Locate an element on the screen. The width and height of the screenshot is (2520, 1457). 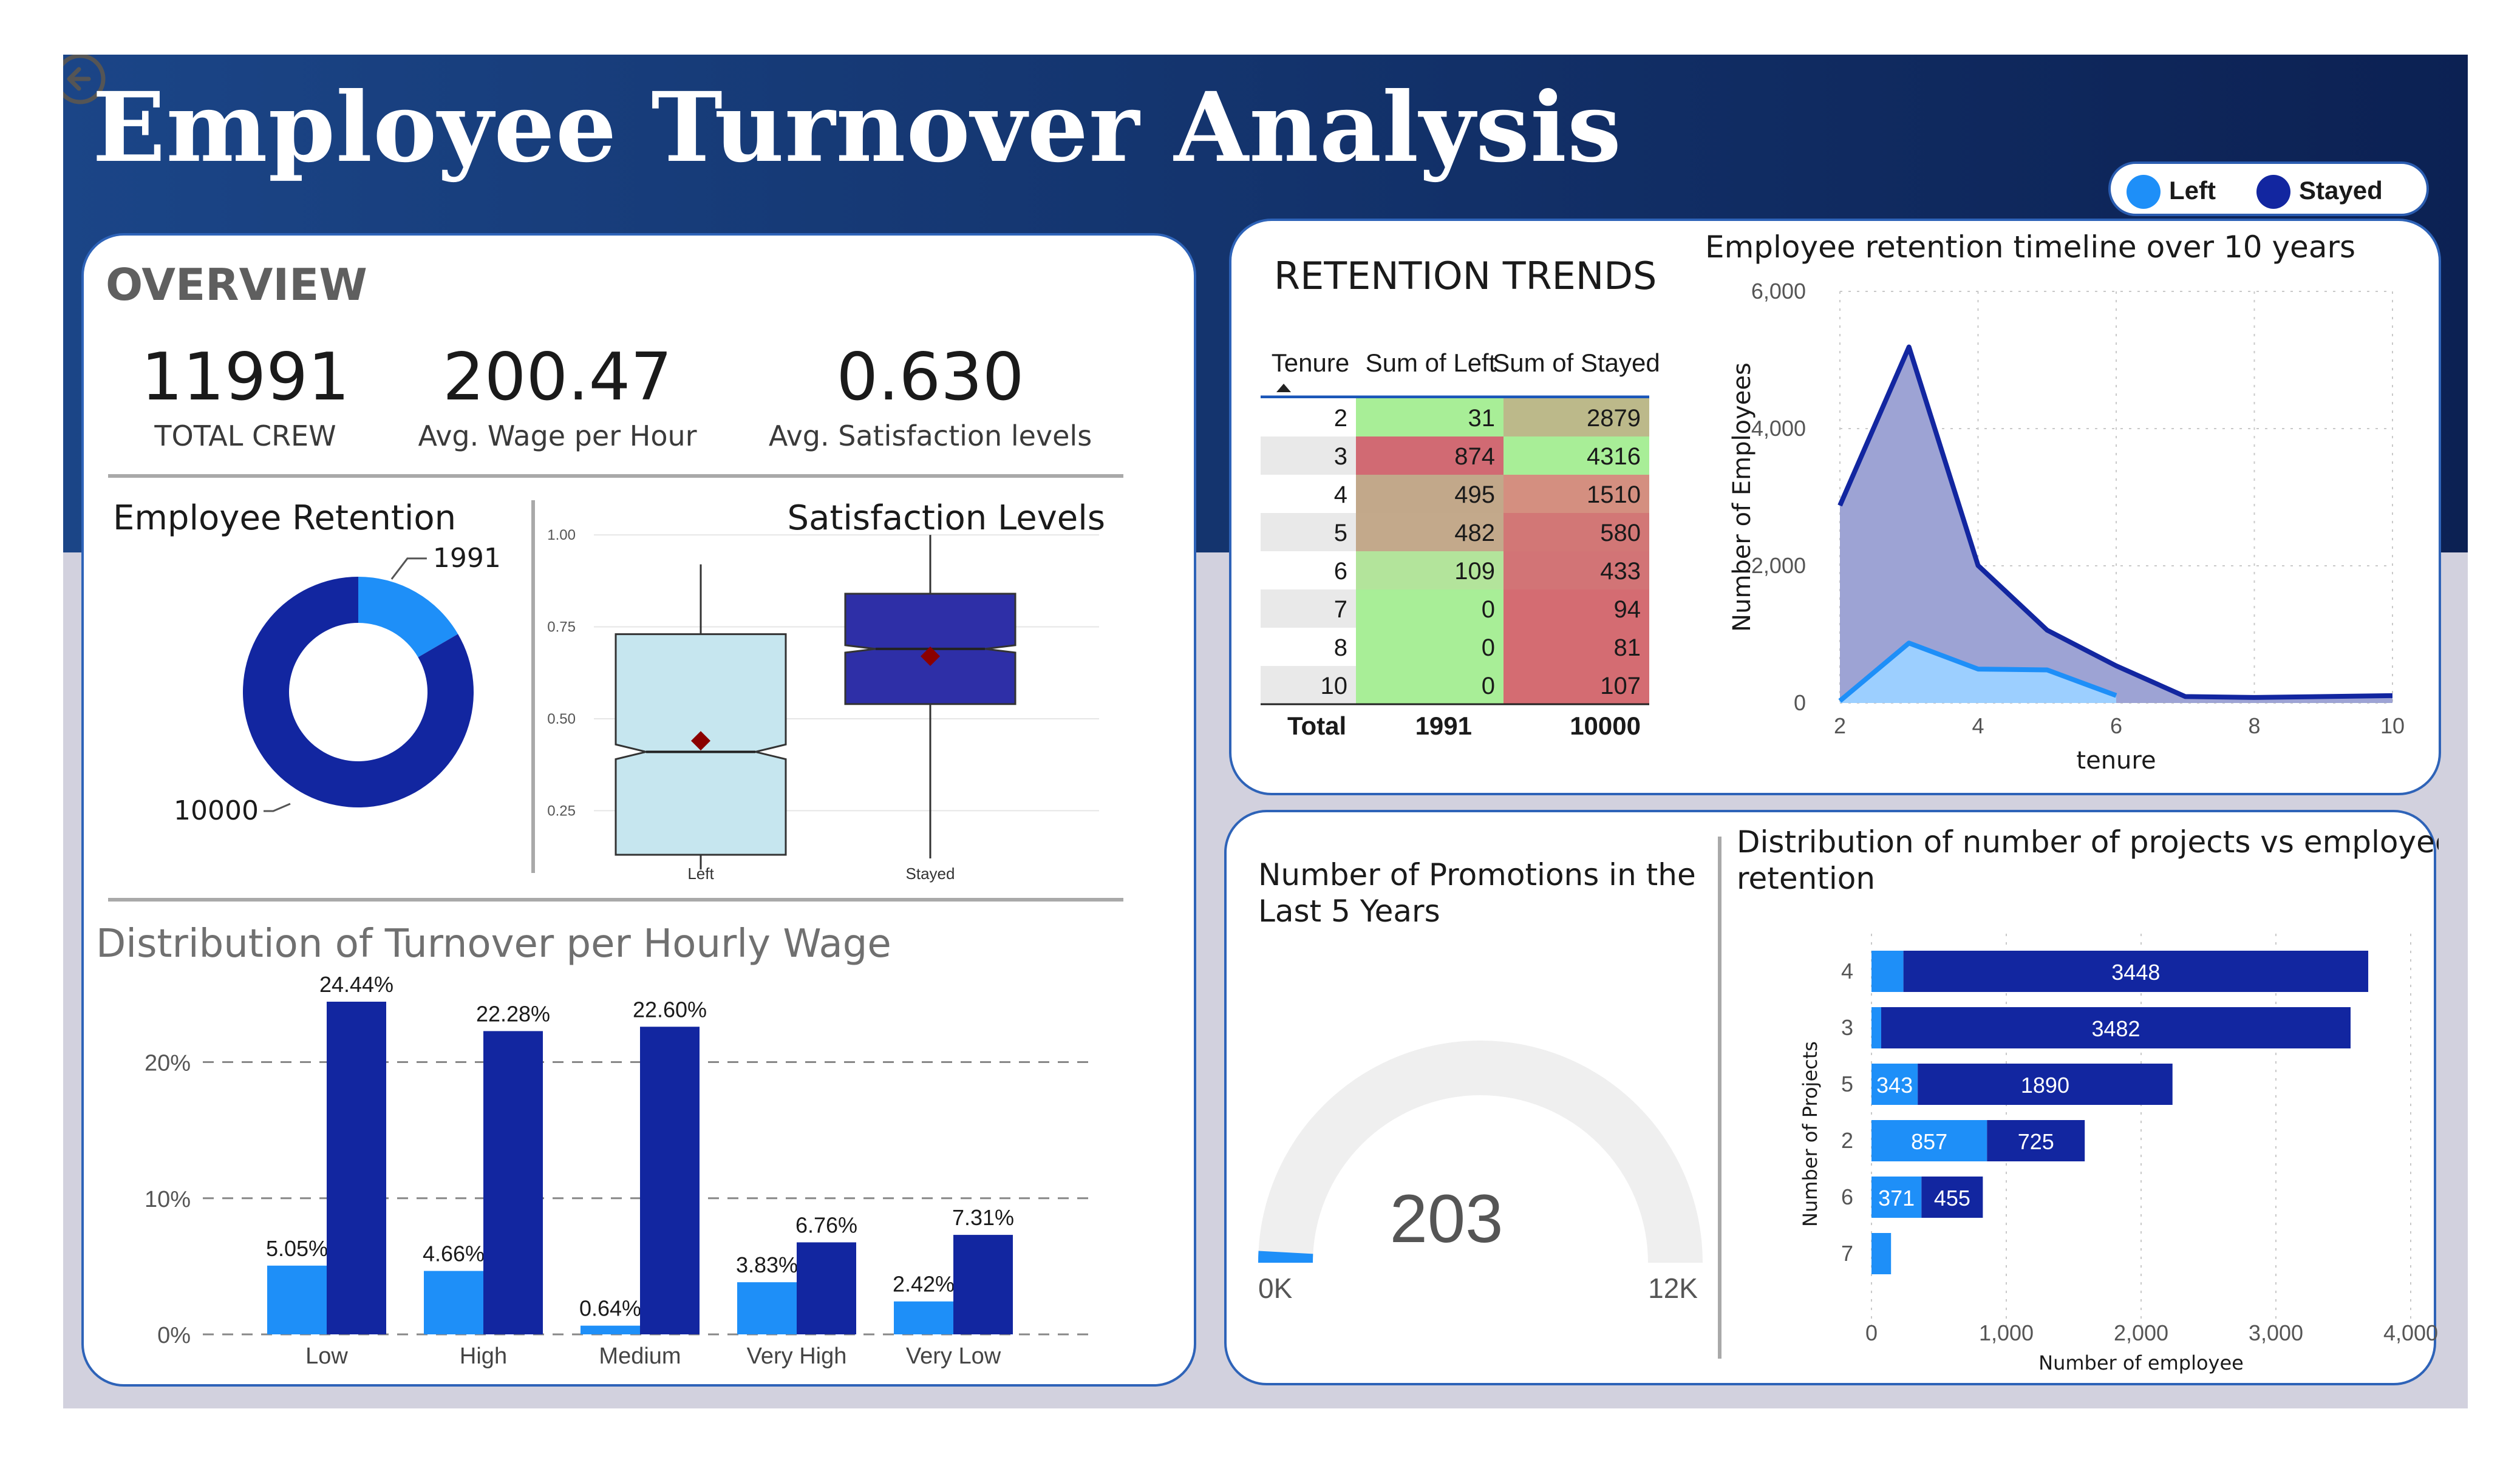
back-arrow-circle-icon is located at coordinates (85, 80).